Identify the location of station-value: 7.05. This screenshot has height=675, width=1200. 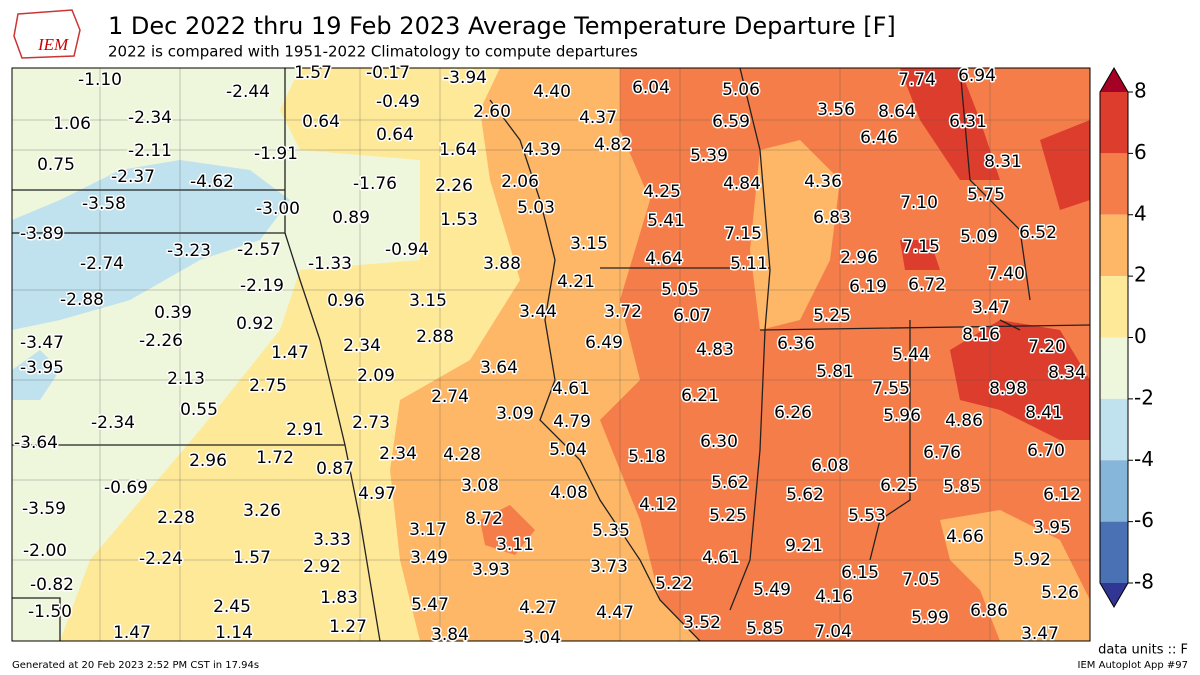
(921, 580).